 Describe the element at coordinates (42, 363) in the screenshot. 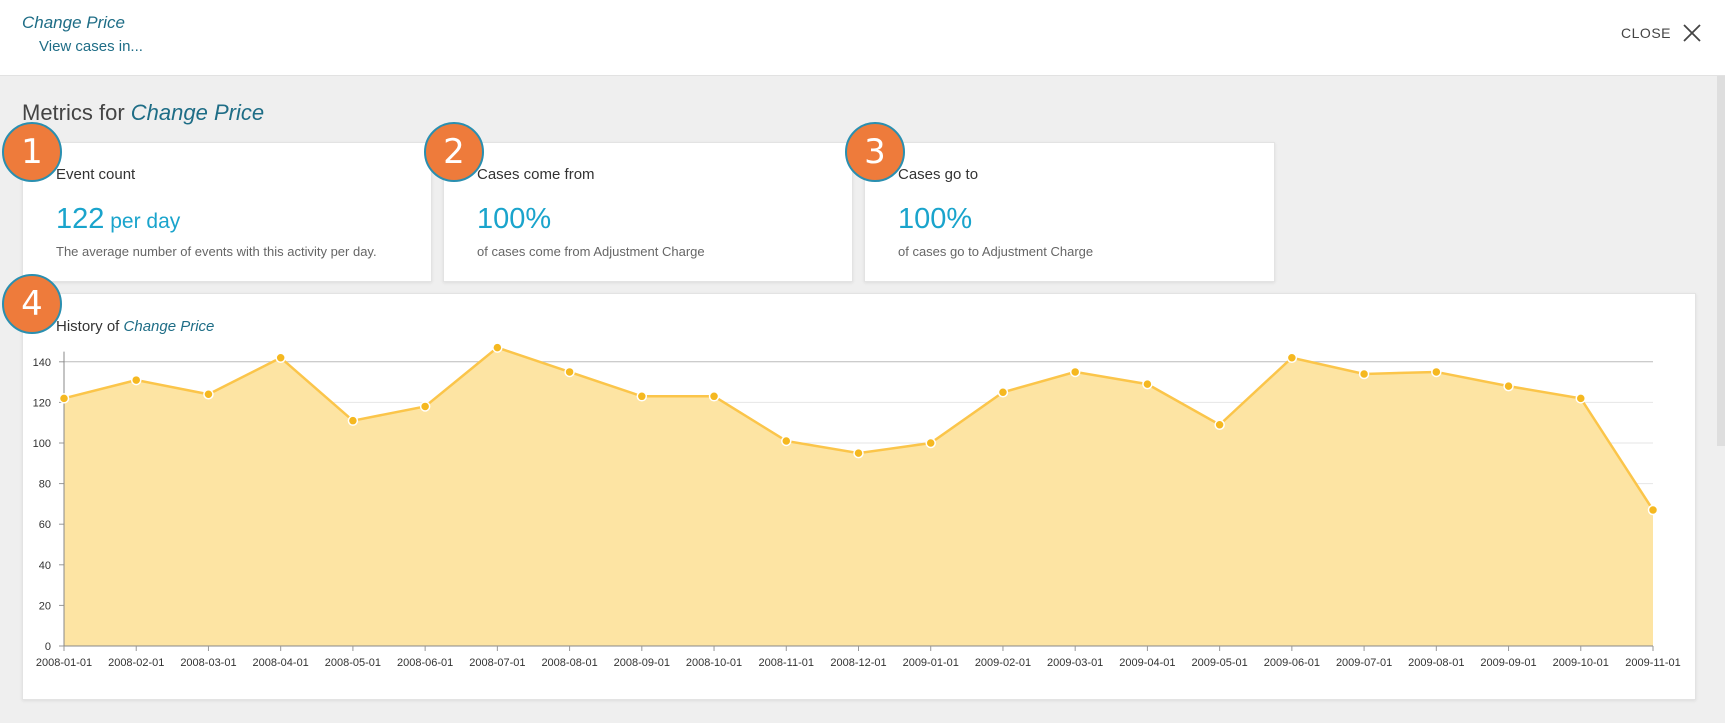

I see `y-tick-label: 140` at that location.